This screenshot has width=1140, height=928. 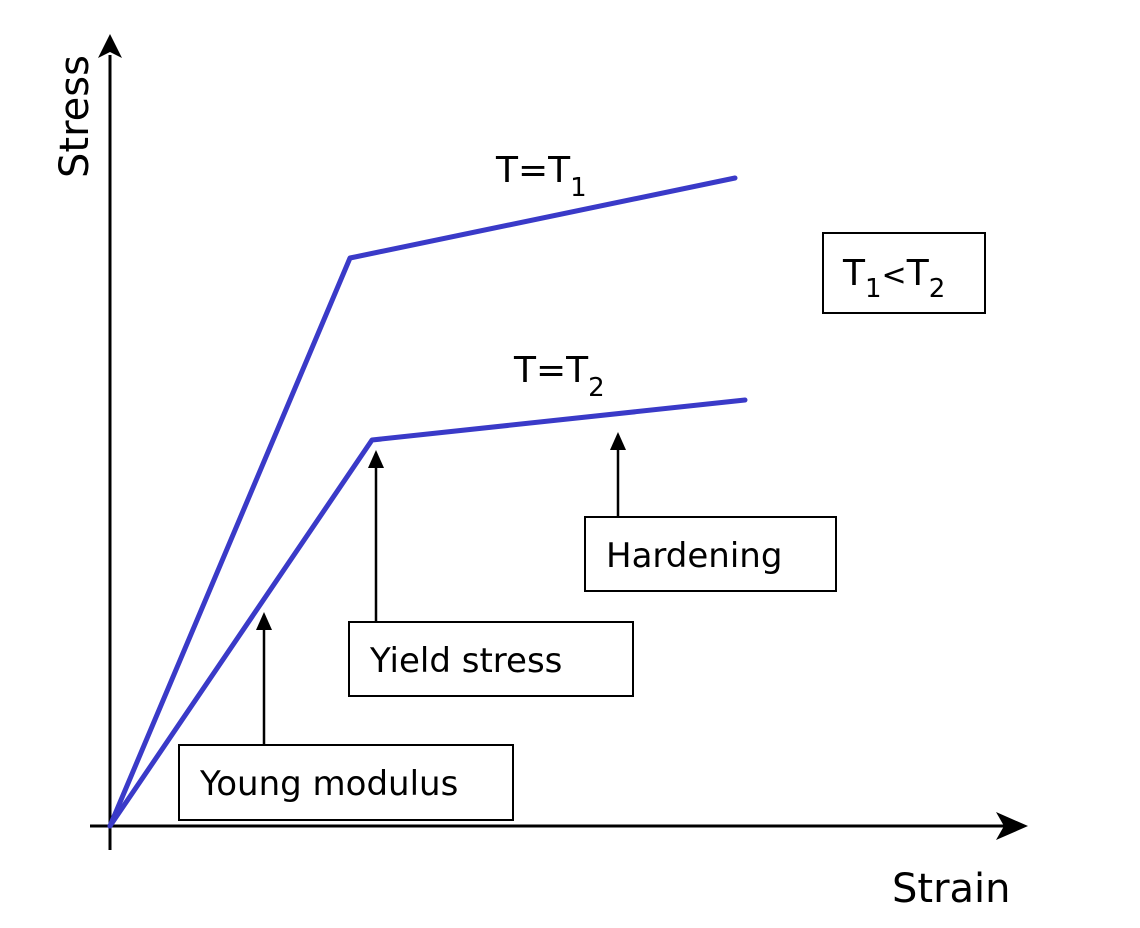 I want to click on hardening-box, so click(x=710, y=554).